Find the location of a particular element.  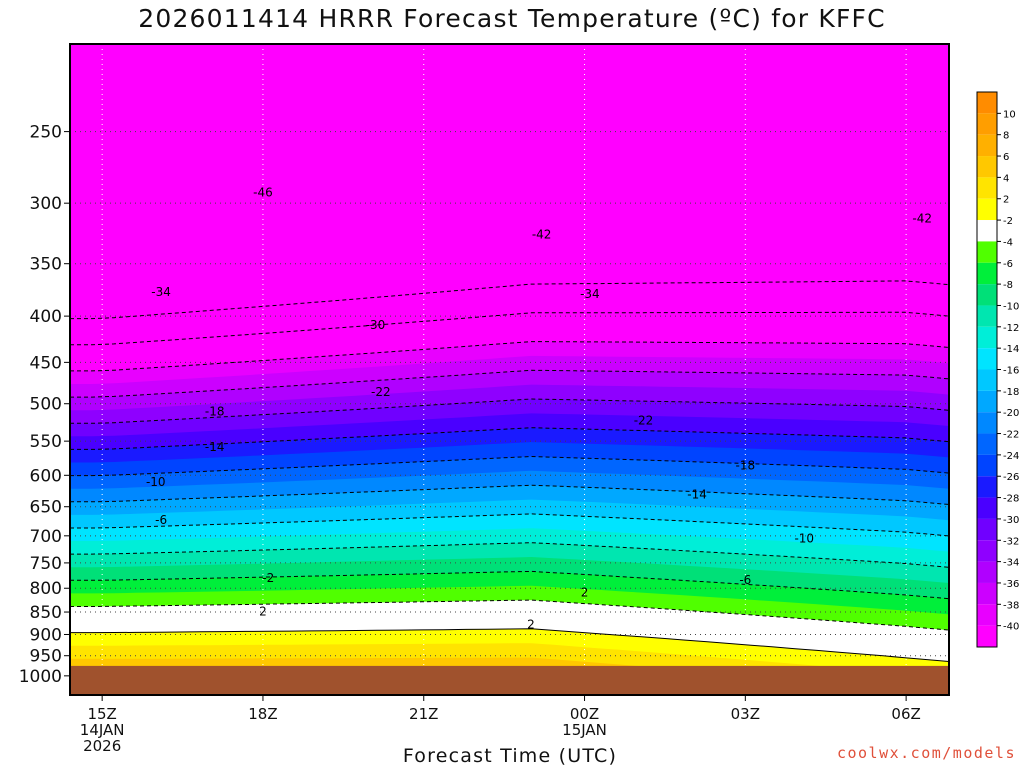

x-tick-label: 00Z is located at coordinates (584, 714).